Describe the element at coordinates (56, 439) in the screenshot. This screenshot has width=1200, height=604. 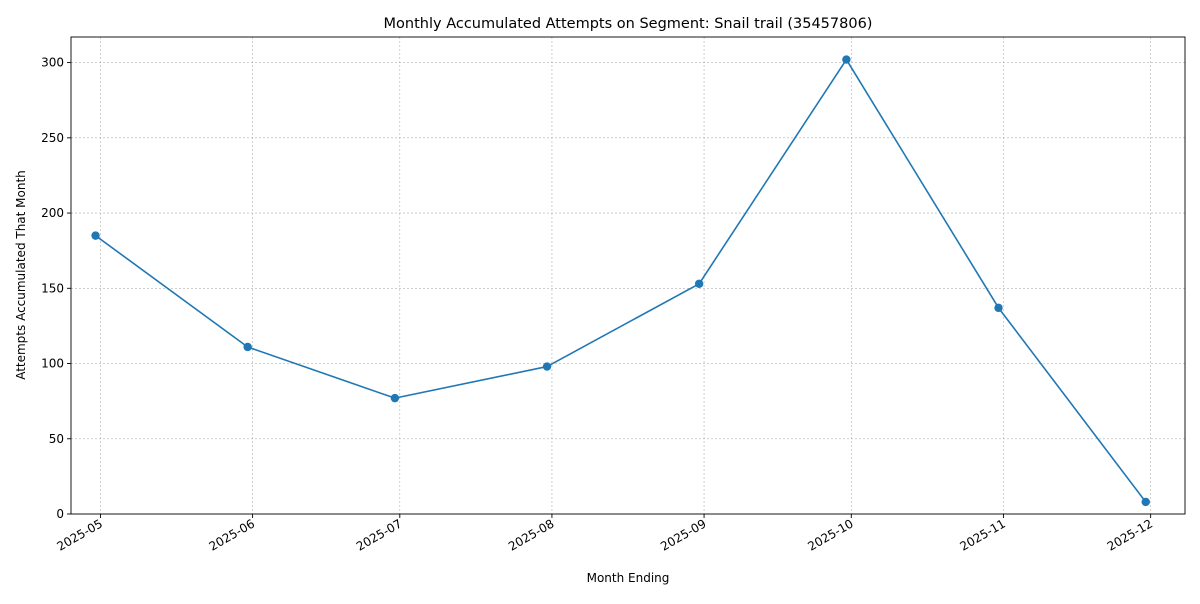
I see `y-tick-label: 50` at that location.